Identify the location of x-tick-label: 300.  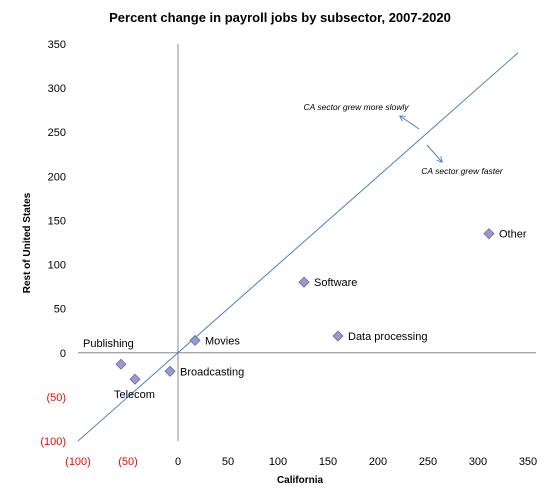
(478, 462).